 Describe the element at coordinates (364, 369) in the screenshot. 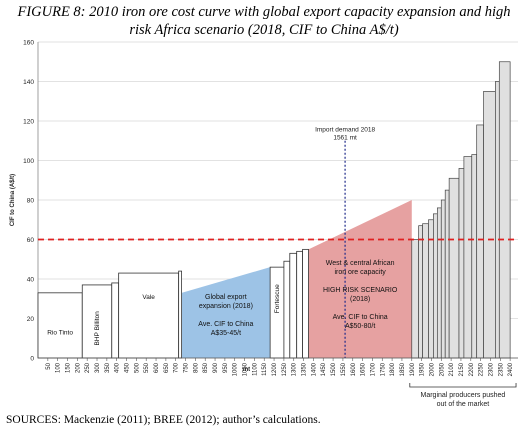

I see `x-tick-label: 1650` at that location.